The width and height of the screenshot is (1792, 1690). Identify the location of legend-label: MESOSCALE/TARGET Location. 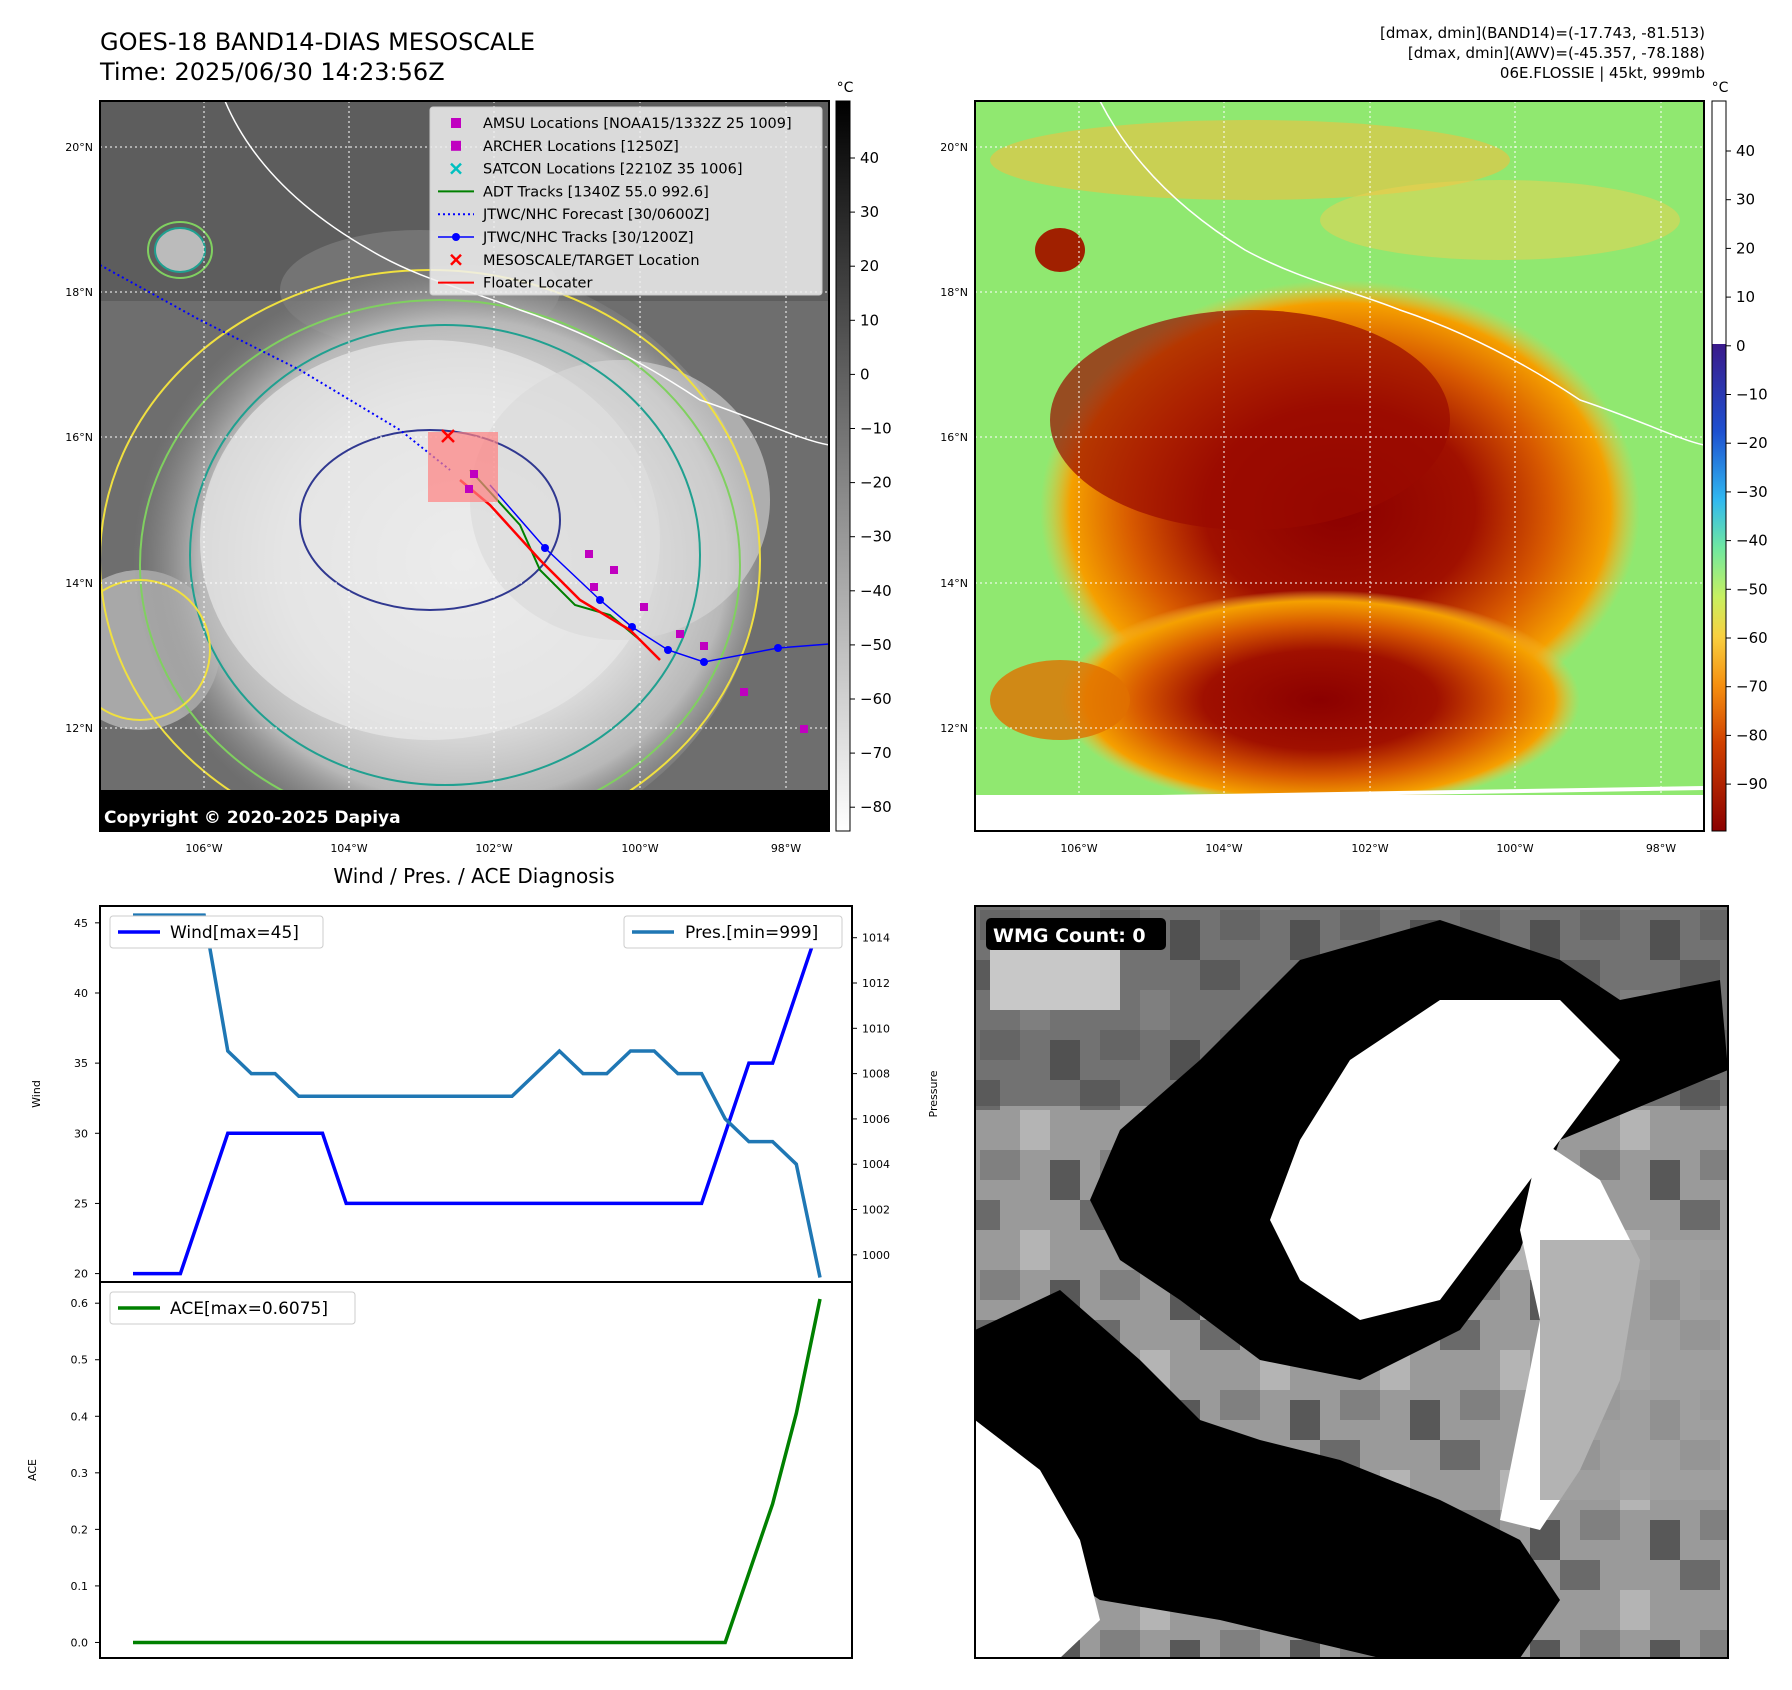
(591, 261).